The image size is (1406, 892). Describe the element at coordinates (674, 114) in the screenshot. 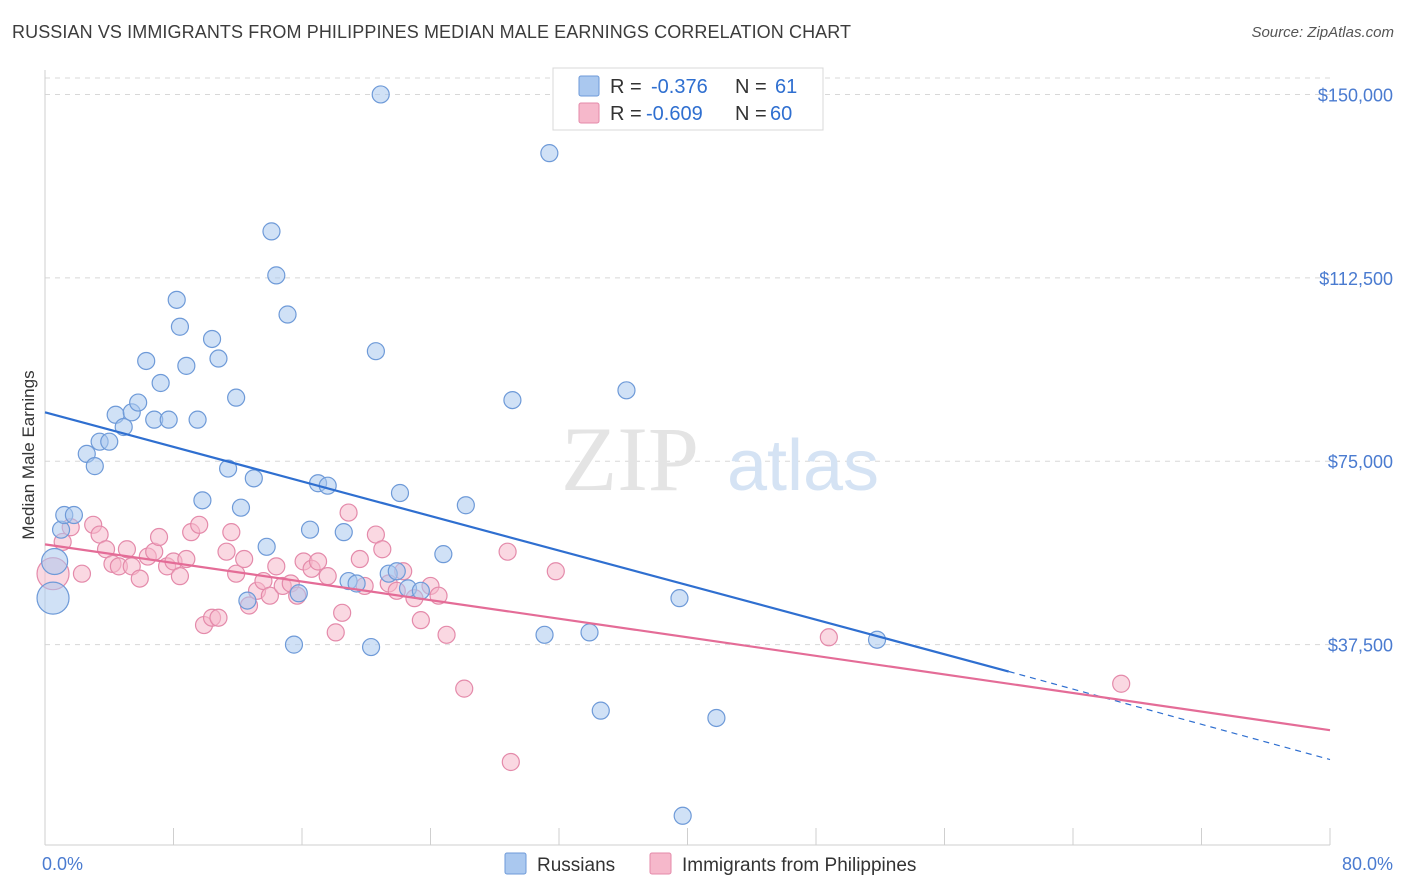

I see `stats-r-value-2: -0.609` at that location.